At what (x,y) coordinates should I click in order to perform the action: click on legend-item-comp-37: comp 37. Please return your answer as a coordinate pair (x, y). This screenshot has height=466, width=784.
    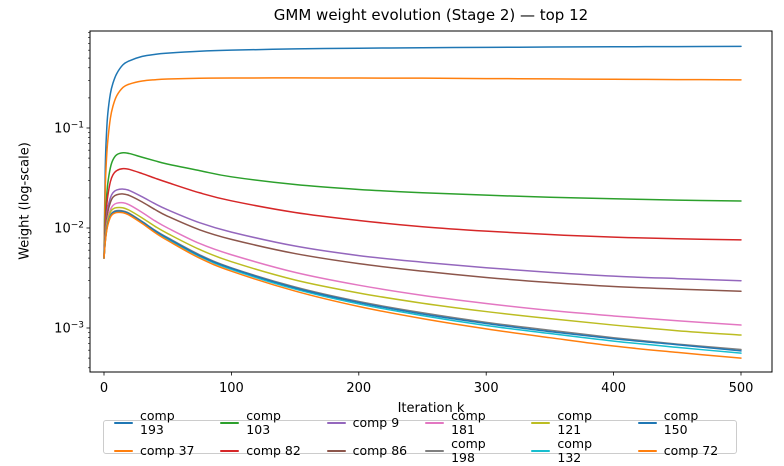
    Looking at the image, I should click on (158, 451).